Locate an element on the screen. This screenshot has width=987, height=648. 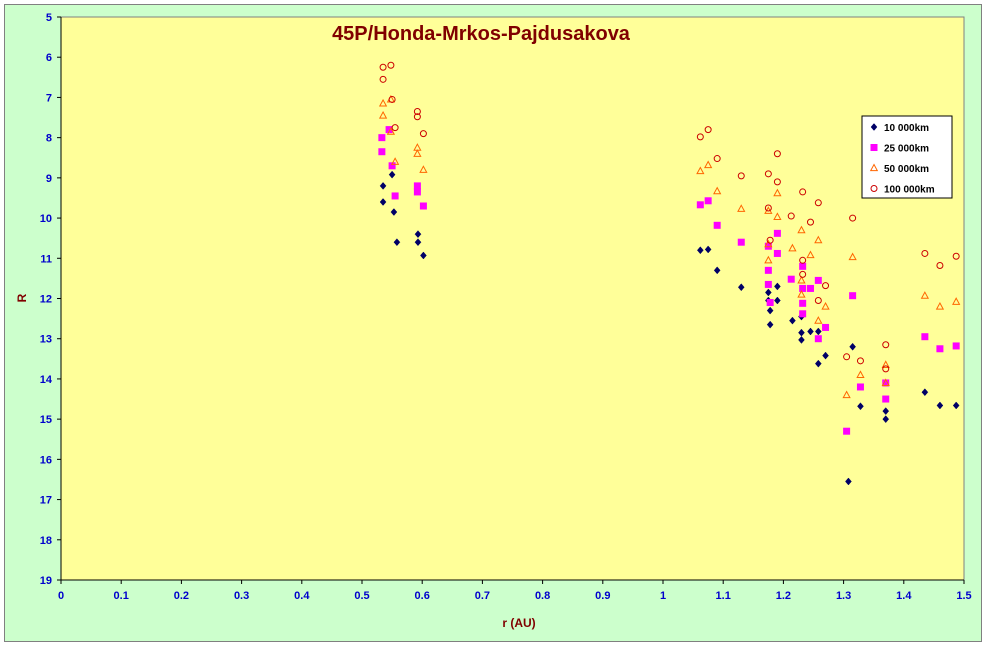
y-tick-label: 13 is located at coordinates (46, 340).